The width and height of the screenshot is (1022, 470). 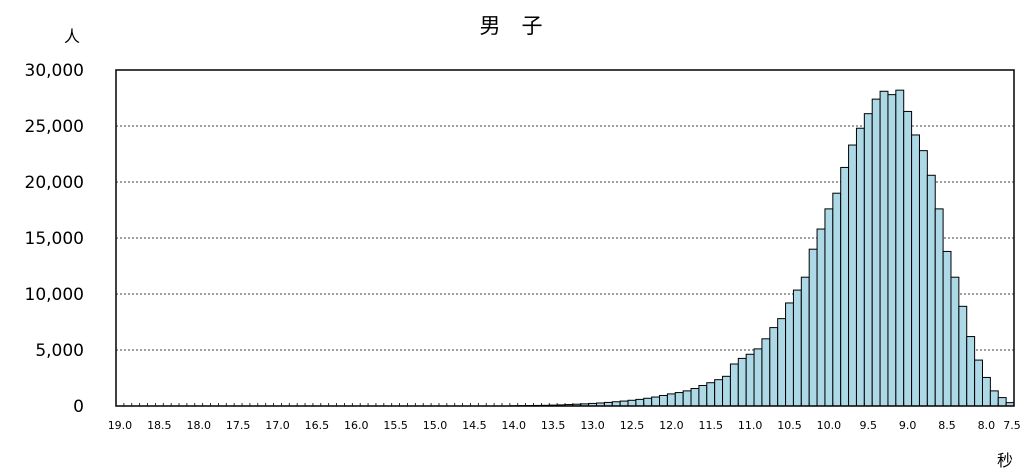 I want to click on x-tick-label: 13.0, so click(x=592, y=425).